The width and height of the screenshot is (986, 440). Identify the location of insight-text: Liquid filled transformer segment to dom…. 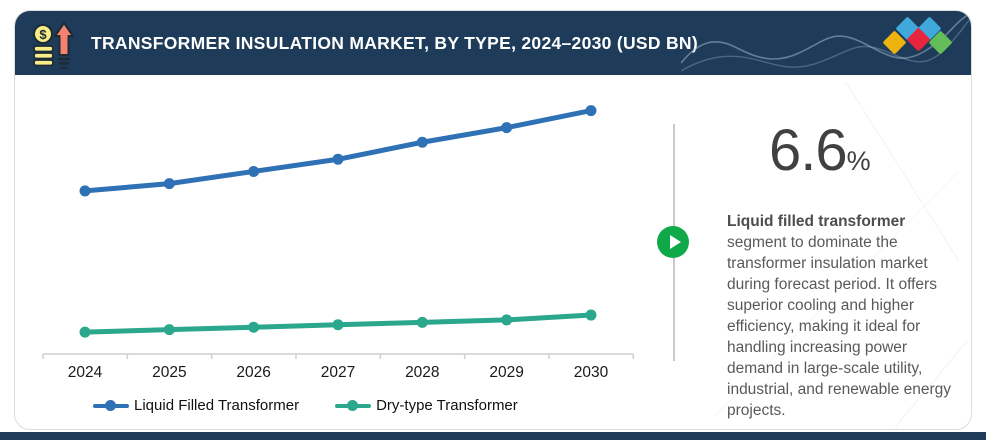
(840, 316).